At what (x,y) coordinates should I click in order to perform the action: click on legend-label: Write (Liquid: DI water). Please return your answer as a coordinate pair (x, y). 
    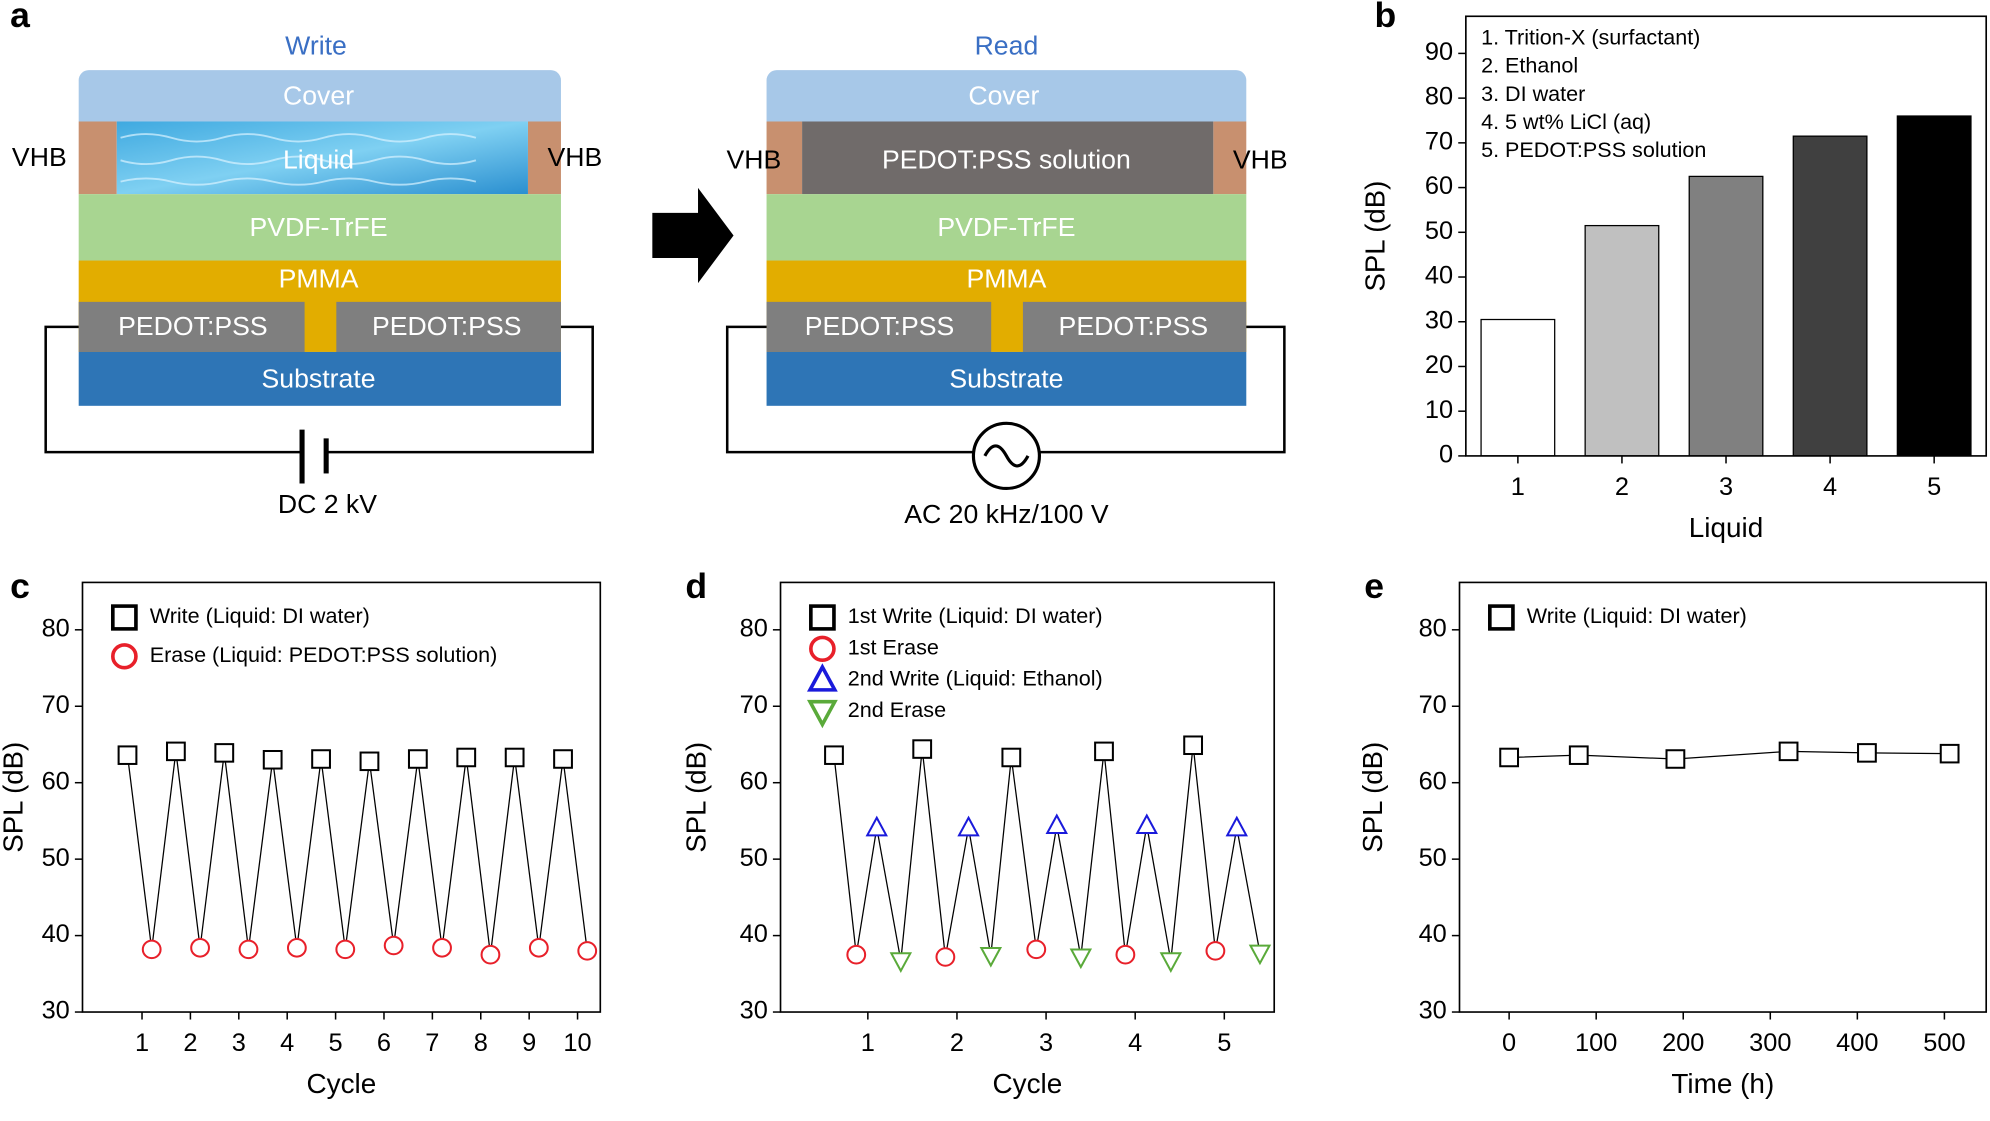
    Looking at the image, I should click on (1637, 616).